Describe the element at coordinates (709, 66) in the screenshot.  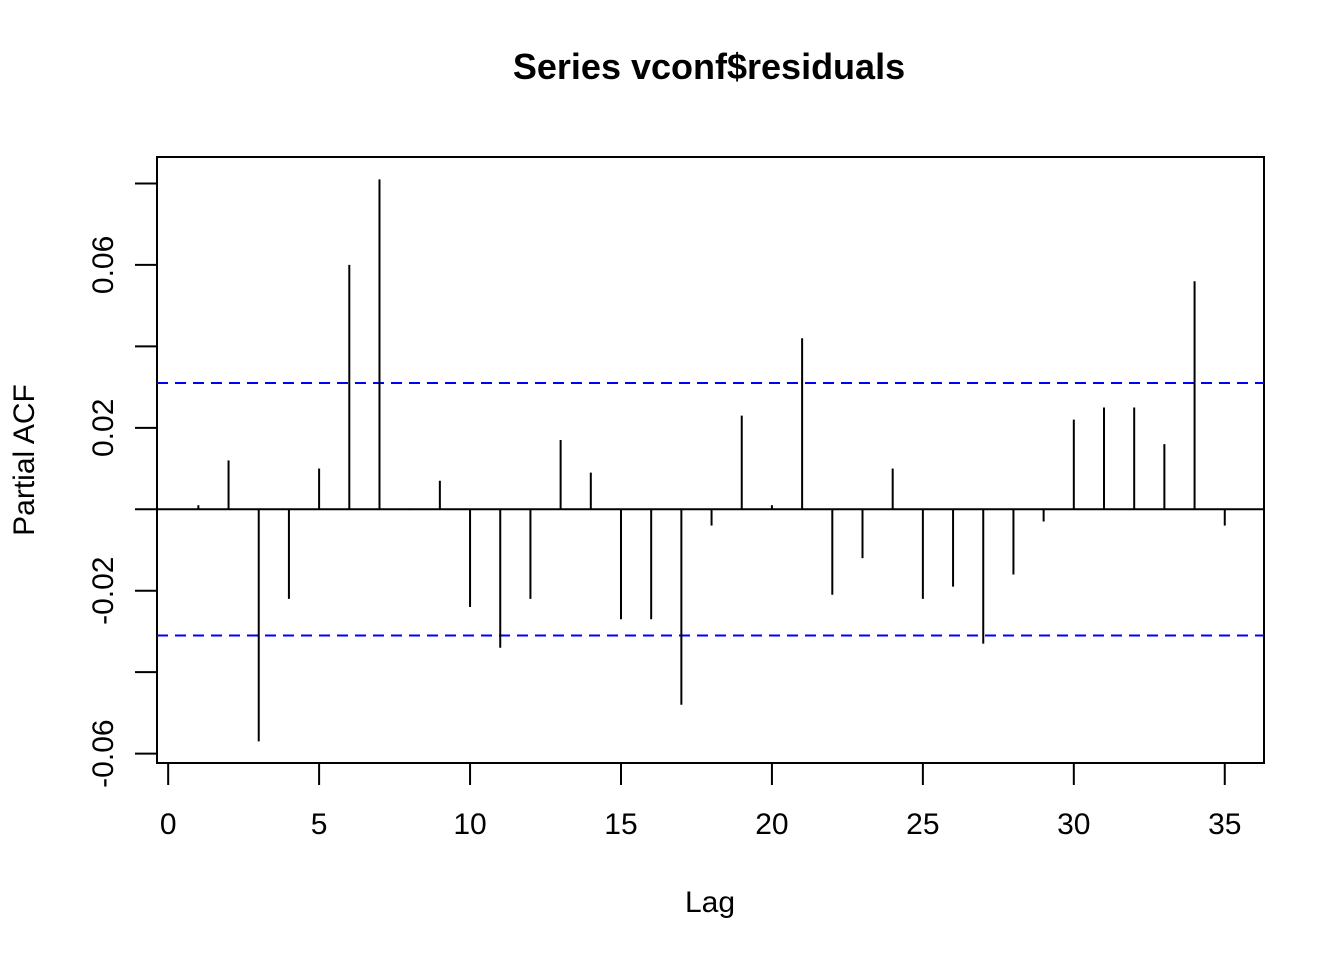
I see `chart-title: Series vconf$residuals` at that location.